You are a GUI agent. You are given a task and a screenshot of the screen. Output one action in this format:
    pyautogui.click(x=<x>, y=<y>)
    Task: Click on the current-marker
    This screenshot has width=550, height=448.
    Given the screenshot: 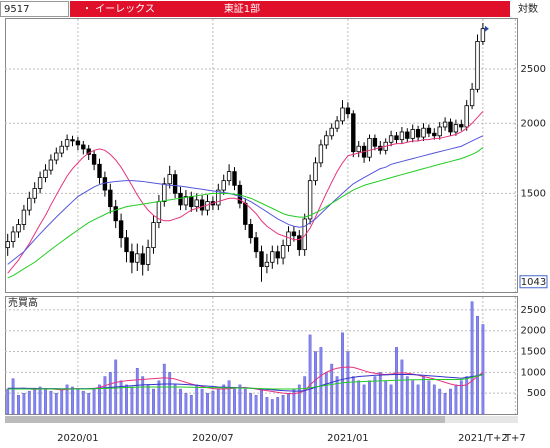 What is the action you would take?
    pyautogui.click(x=486, y=28)
    